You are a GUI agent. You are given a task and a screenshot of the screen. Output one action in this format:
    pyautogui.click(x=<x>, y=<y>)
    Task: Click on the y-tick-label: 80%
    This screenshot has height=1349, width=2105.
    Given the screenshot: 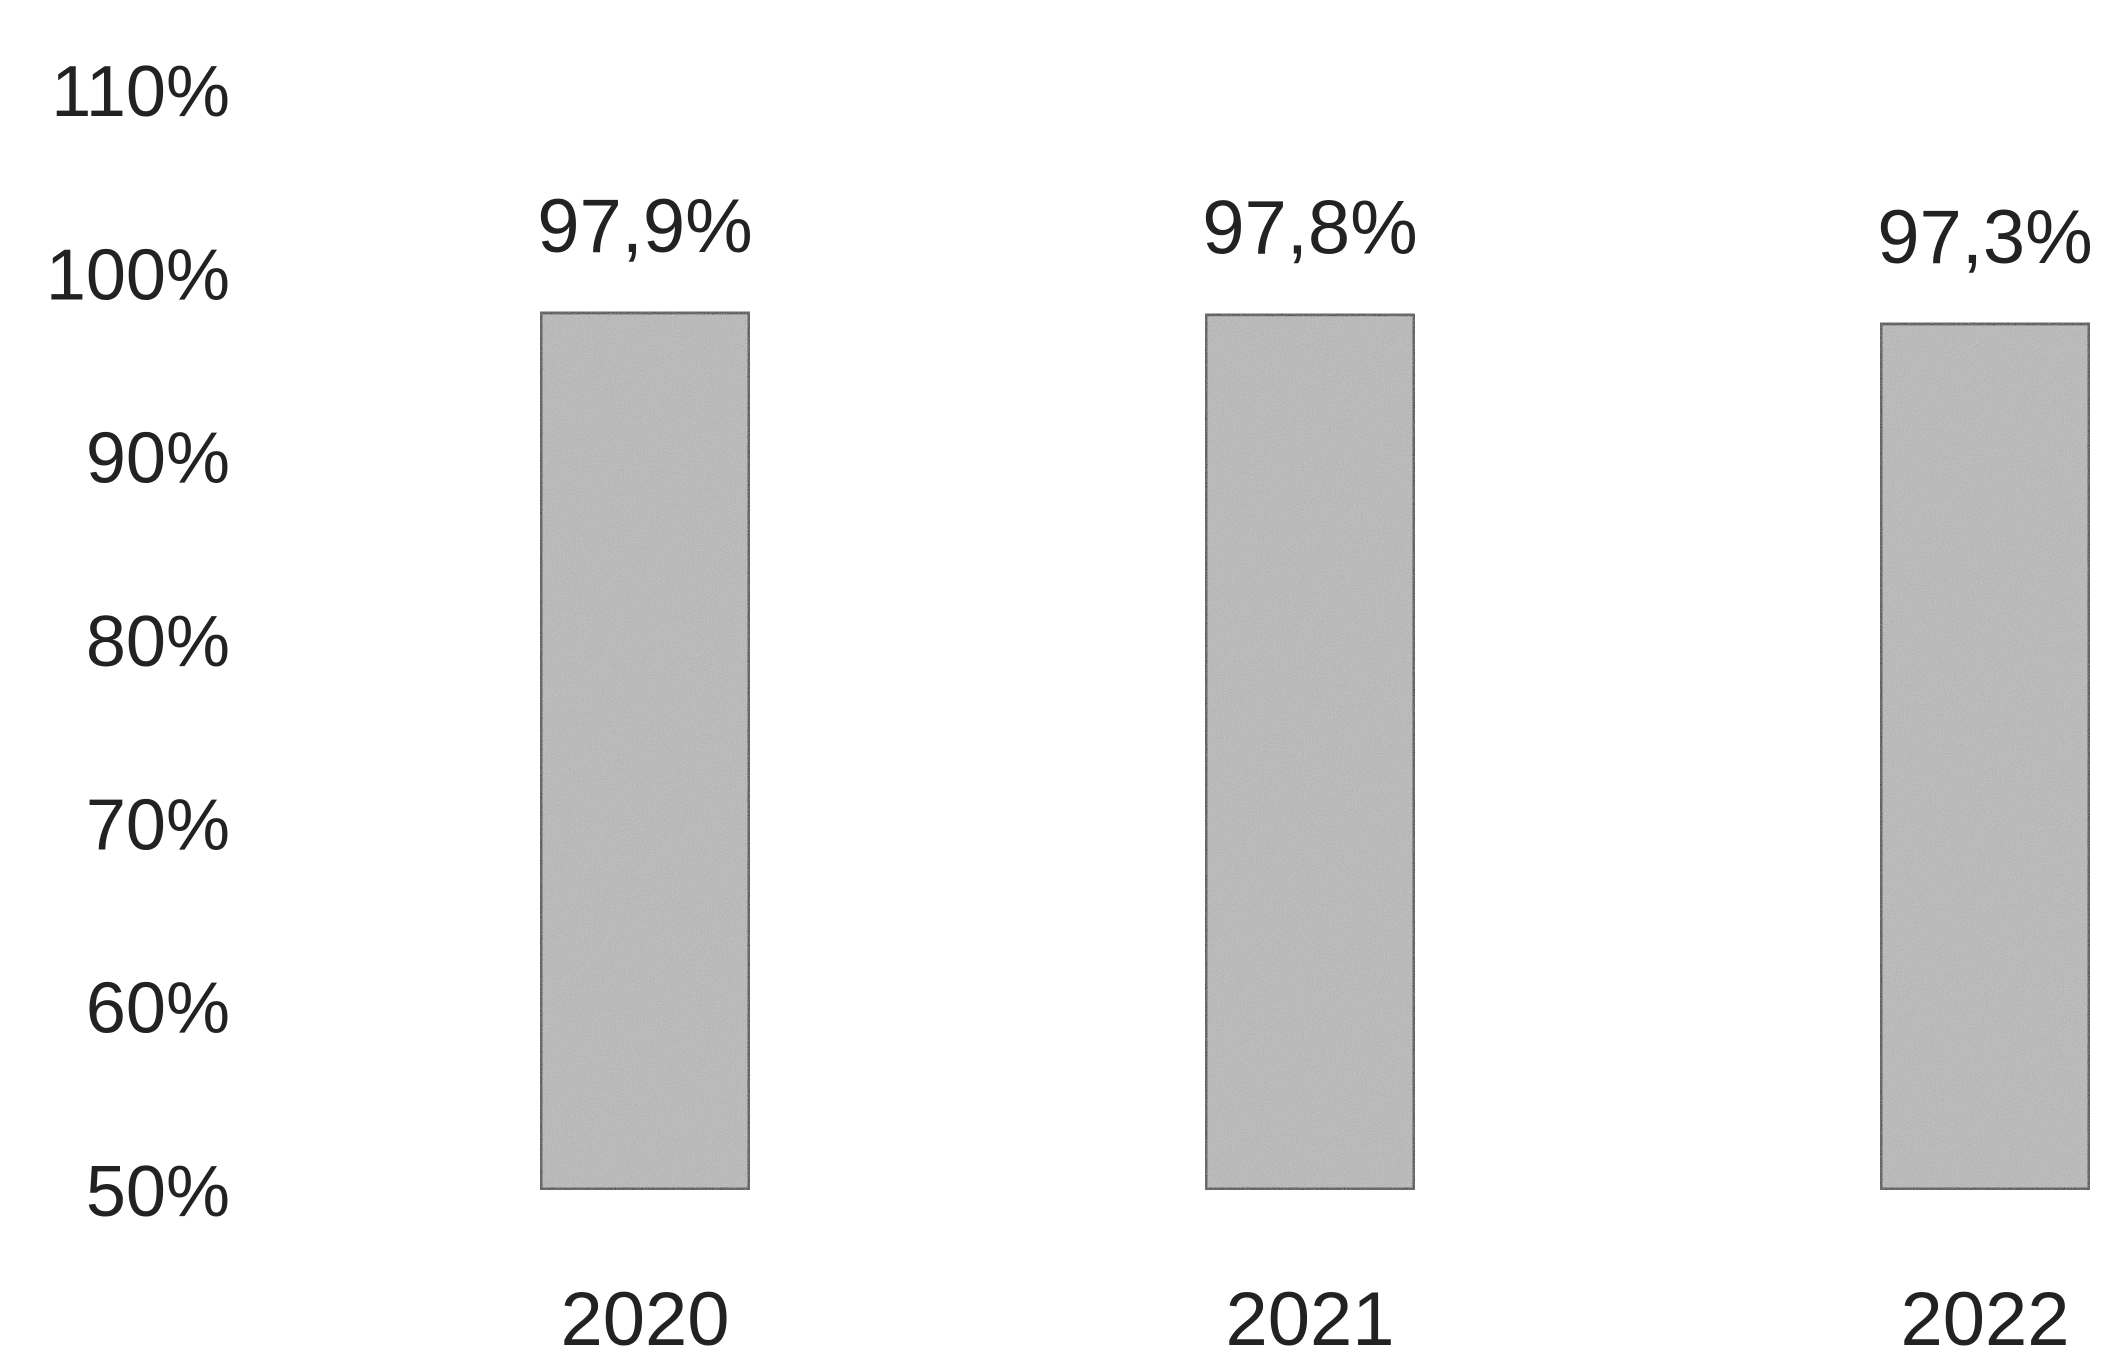 What is the action you would take?
    pyautogui.click(x=158, y=642)
    